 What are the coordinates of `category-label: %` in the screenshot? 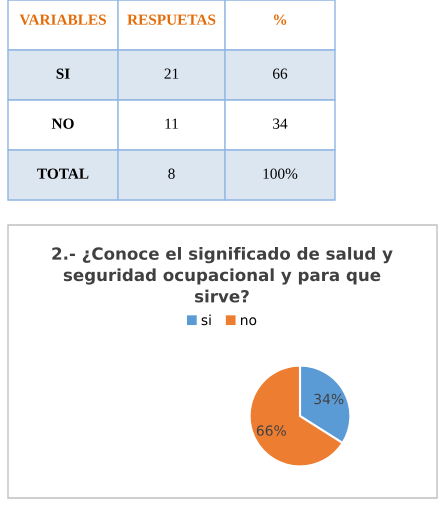 It's located at (280, 19).